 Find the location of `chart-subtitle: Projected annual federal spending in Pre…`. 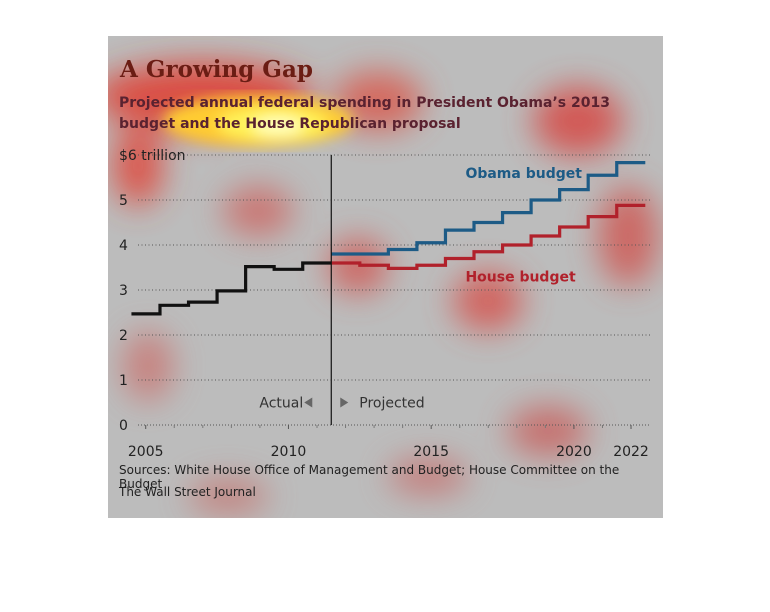

chart-subtitle: Projected annual federal spending in Pre… is located at coordinates (364, 113).